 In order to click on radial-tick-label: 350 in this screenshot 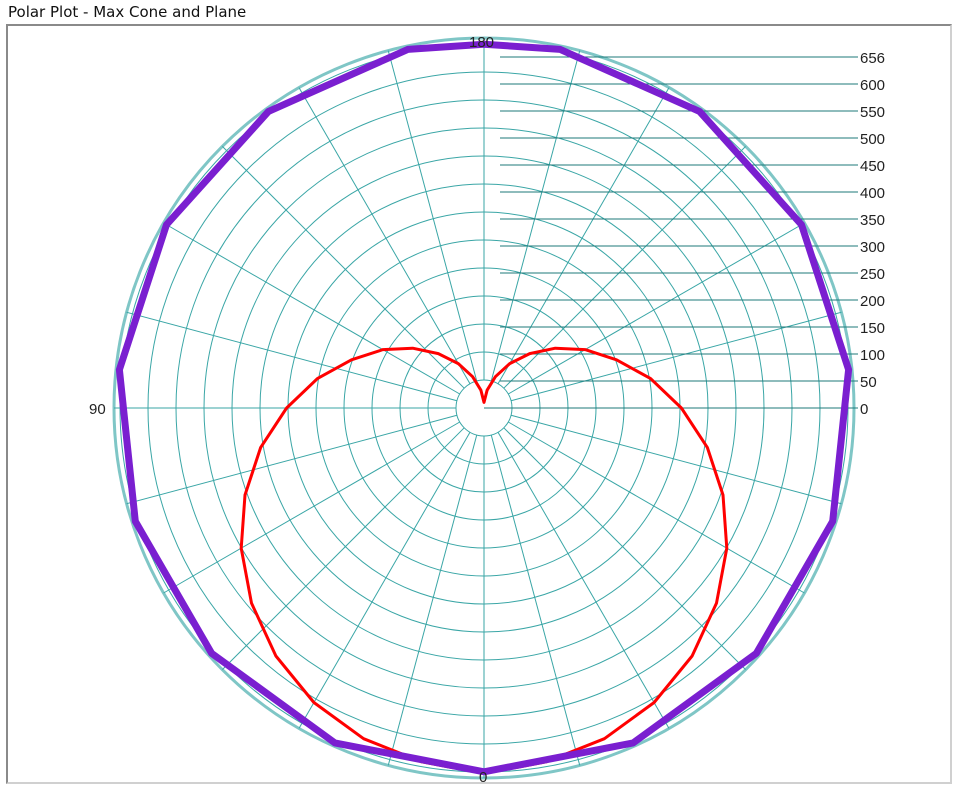, I will do `click(872, 220)`.